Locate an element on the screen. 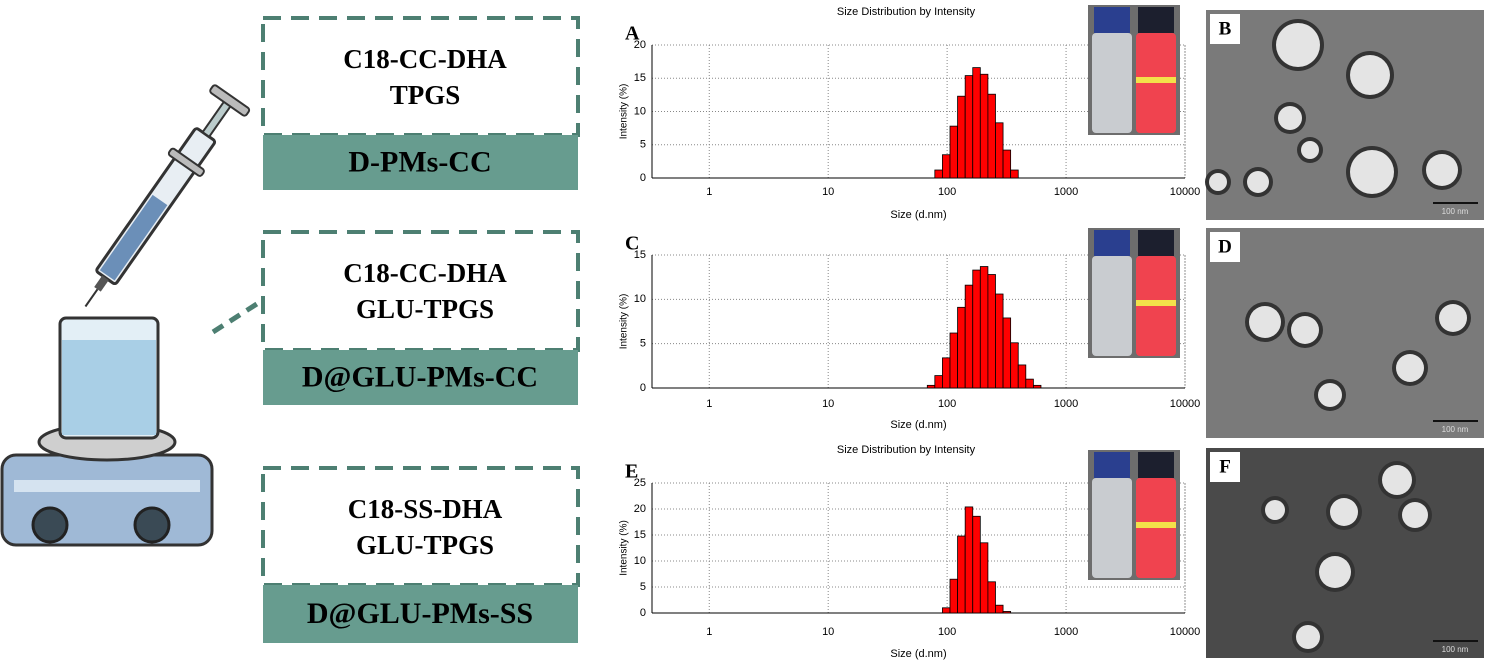  panel-label: B is located at coordinates (1225, 28).